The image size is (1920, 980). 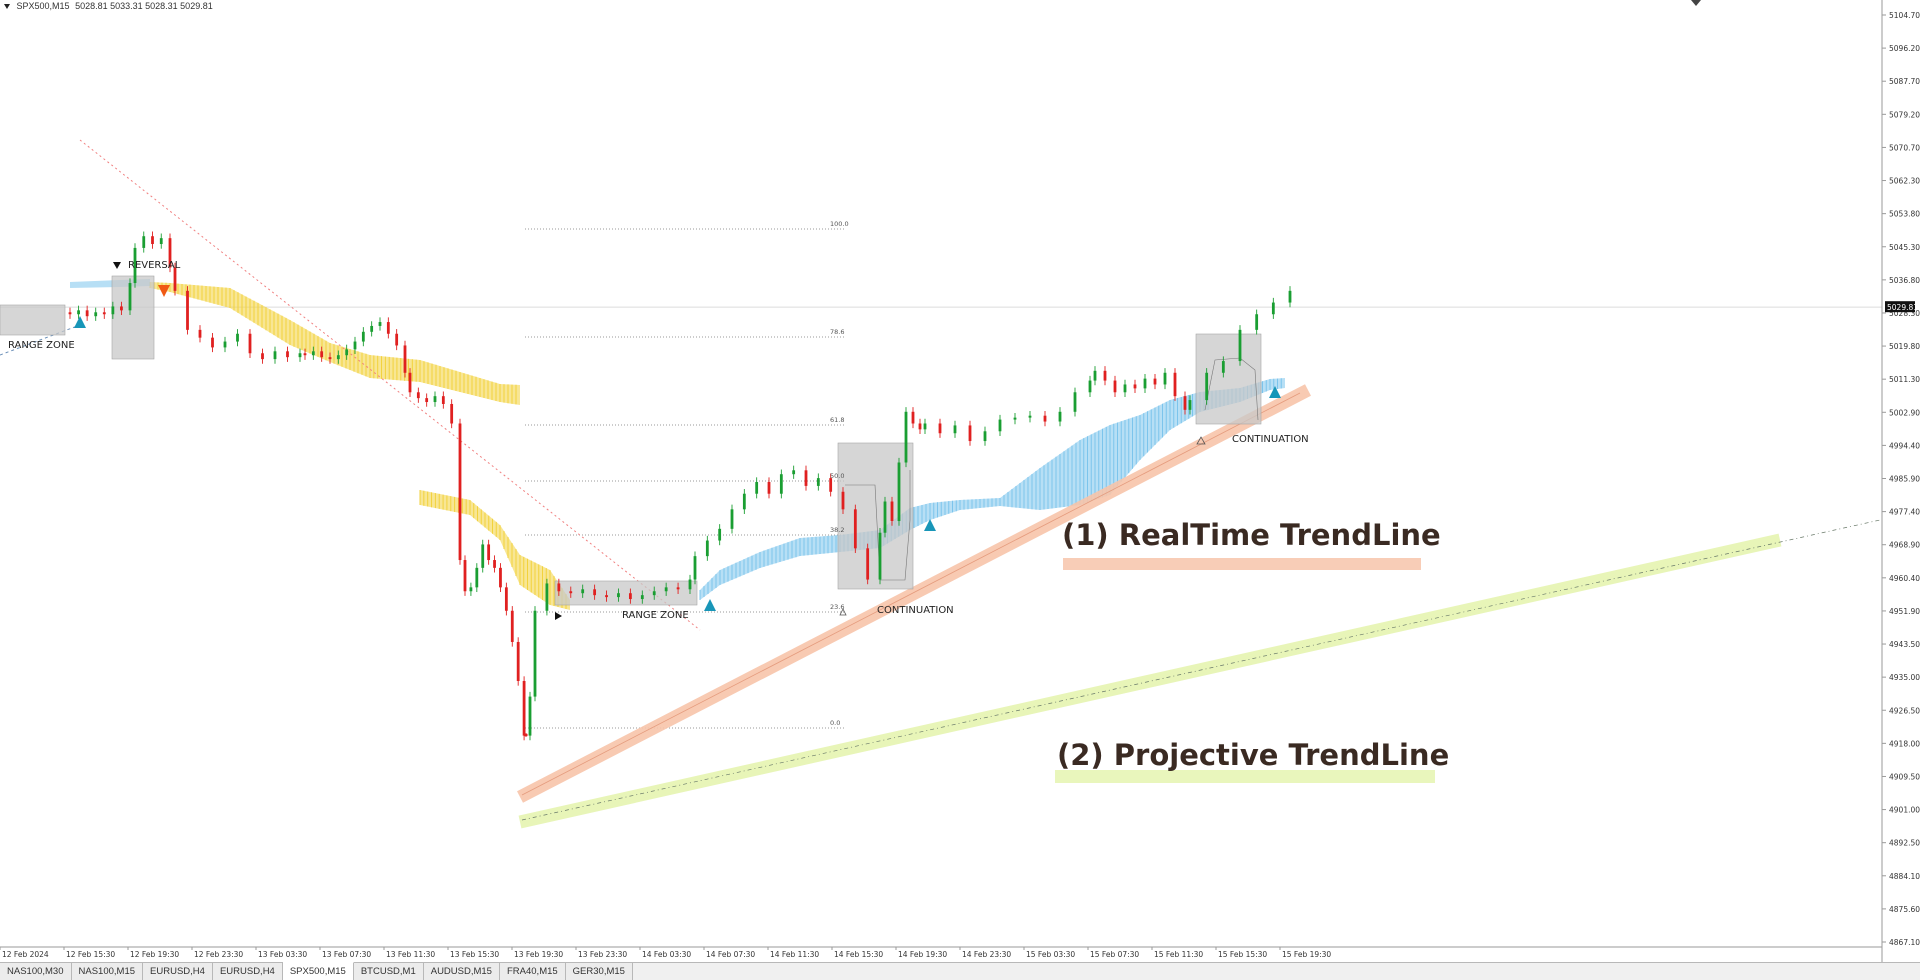 What do you see at coordinates (1904, 876) in the screenshot?
I see `price-tick-label: 4884.10` at bounding box center [1904, 876].